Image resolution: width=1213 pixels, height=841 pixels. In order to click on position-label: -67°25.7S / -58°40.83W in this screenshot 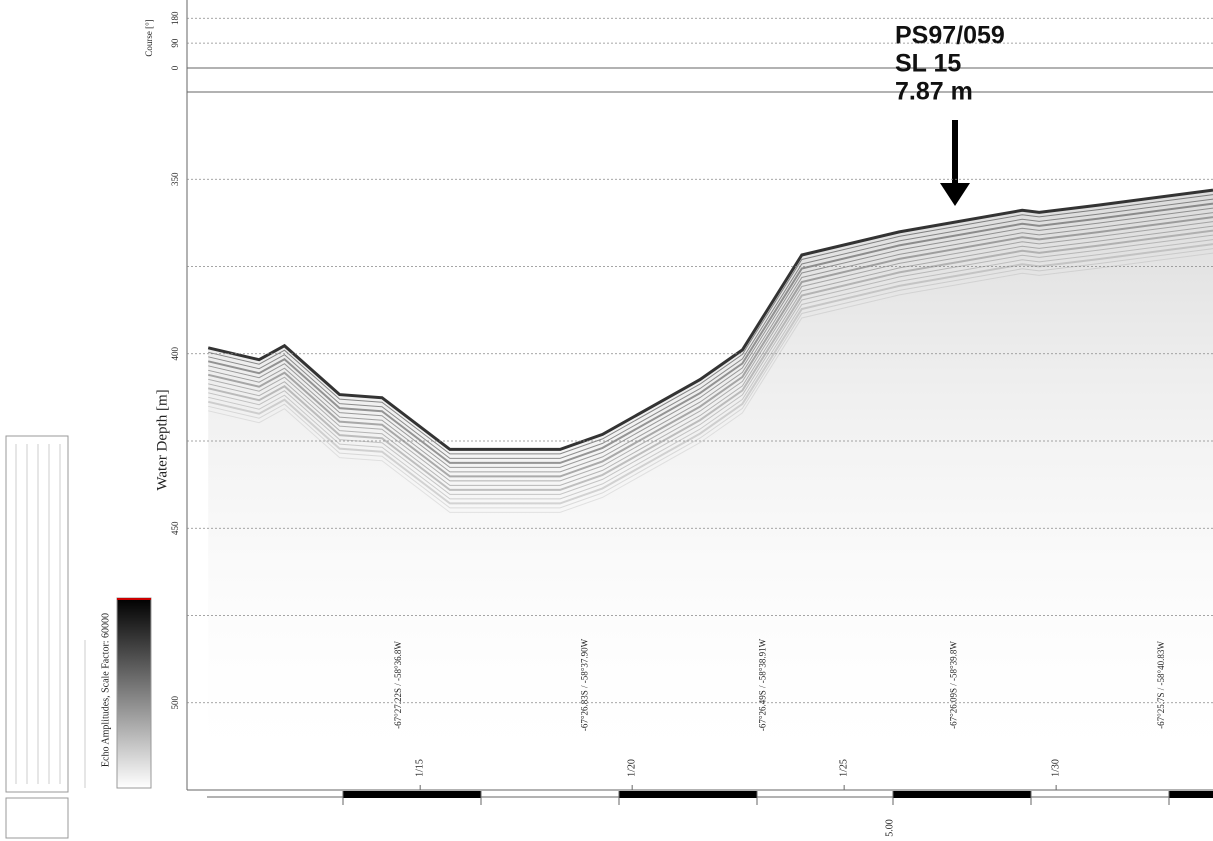, I will do `click(1161, 685)`.